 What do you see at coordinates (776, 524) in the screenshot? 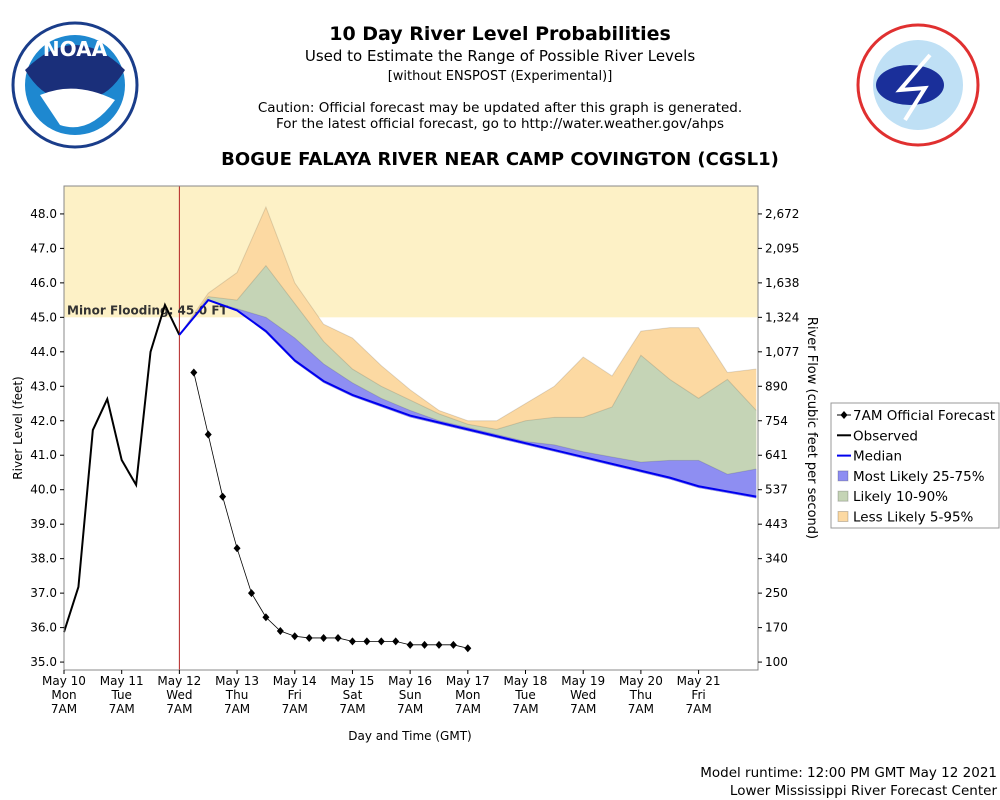
I see `y2-tick-label: 443` at bounding box center [776, 524].